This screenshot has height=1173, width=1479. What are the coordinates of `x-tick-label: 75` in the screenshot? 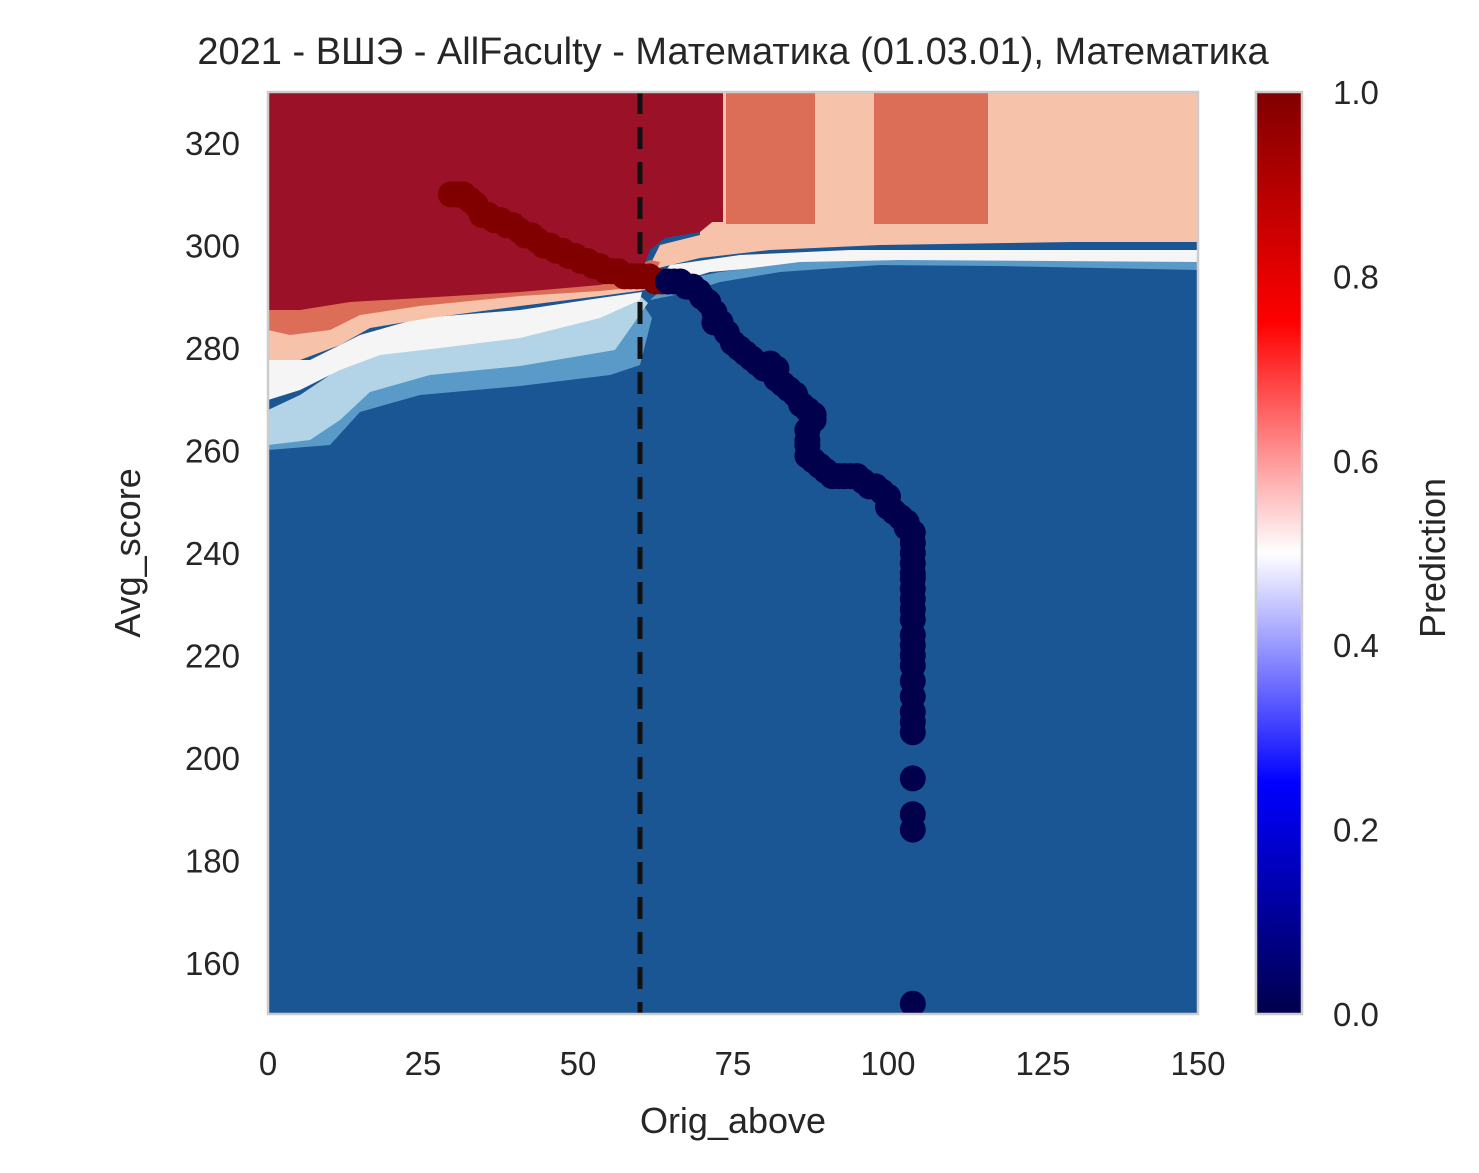 It's located at (733, 1063).